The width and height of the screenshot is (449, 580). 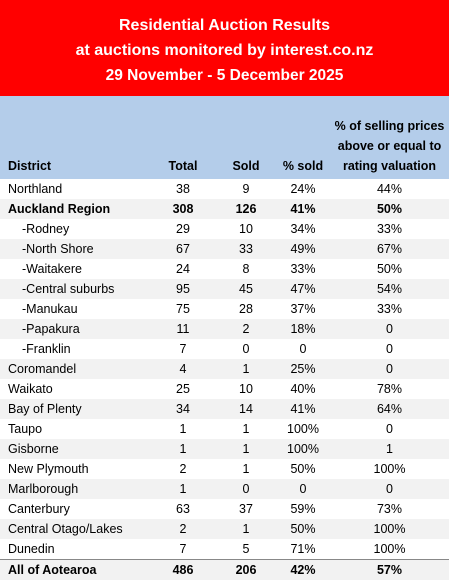 What do you see at coordinates (75, 489) in the screenshot?
I see `cell-district: Marlborough` at bounding box center [75, 489].